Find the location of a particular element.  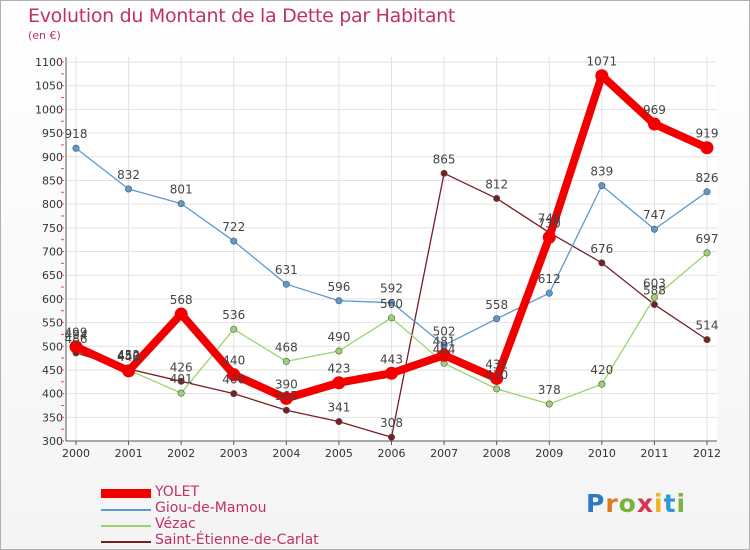

y-tick-label: 550 is located at coordinates (52, 323).